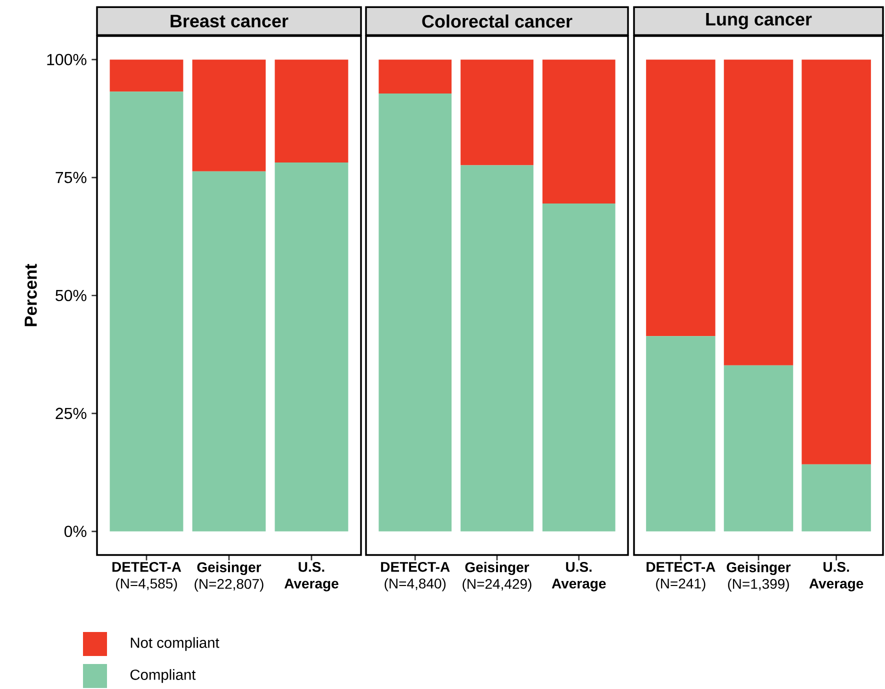  Describe the element at coordinates (30, 295) in the screenshot. I see `y-axis-title: Percent` at that location.